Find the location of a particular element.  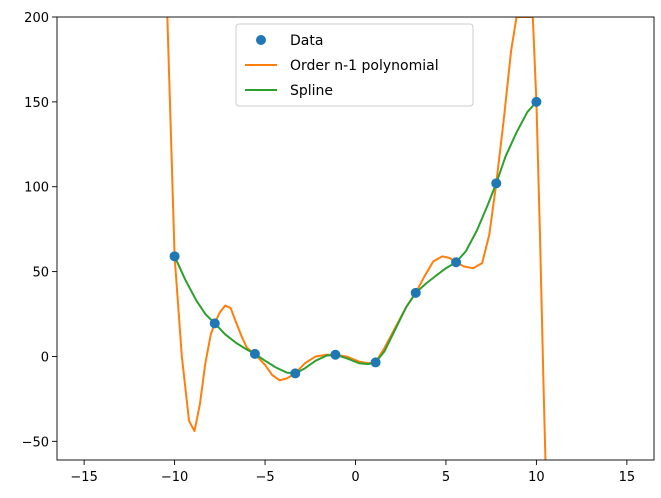

x-tick-label: −5 is located at coordinates (264, 477).